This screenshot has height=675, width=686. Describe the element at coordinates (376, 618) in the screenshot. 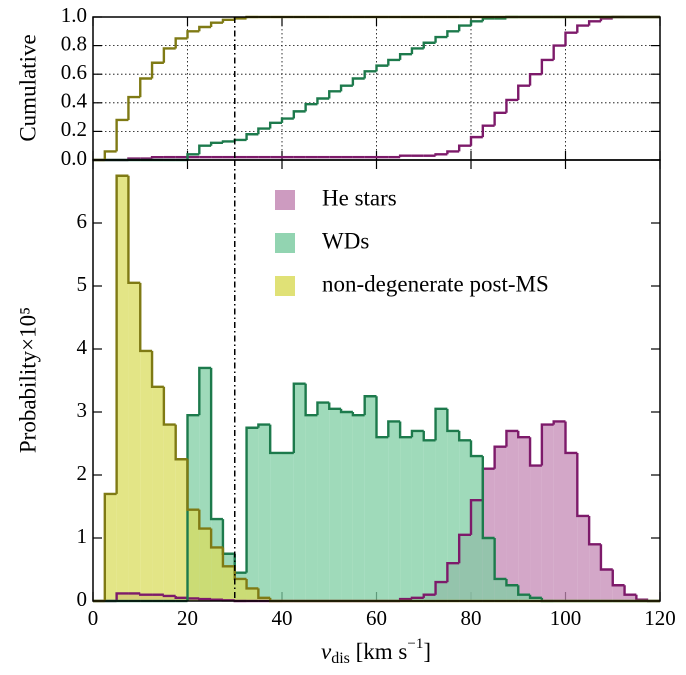

I see `x-tick-label: 60` at that location.